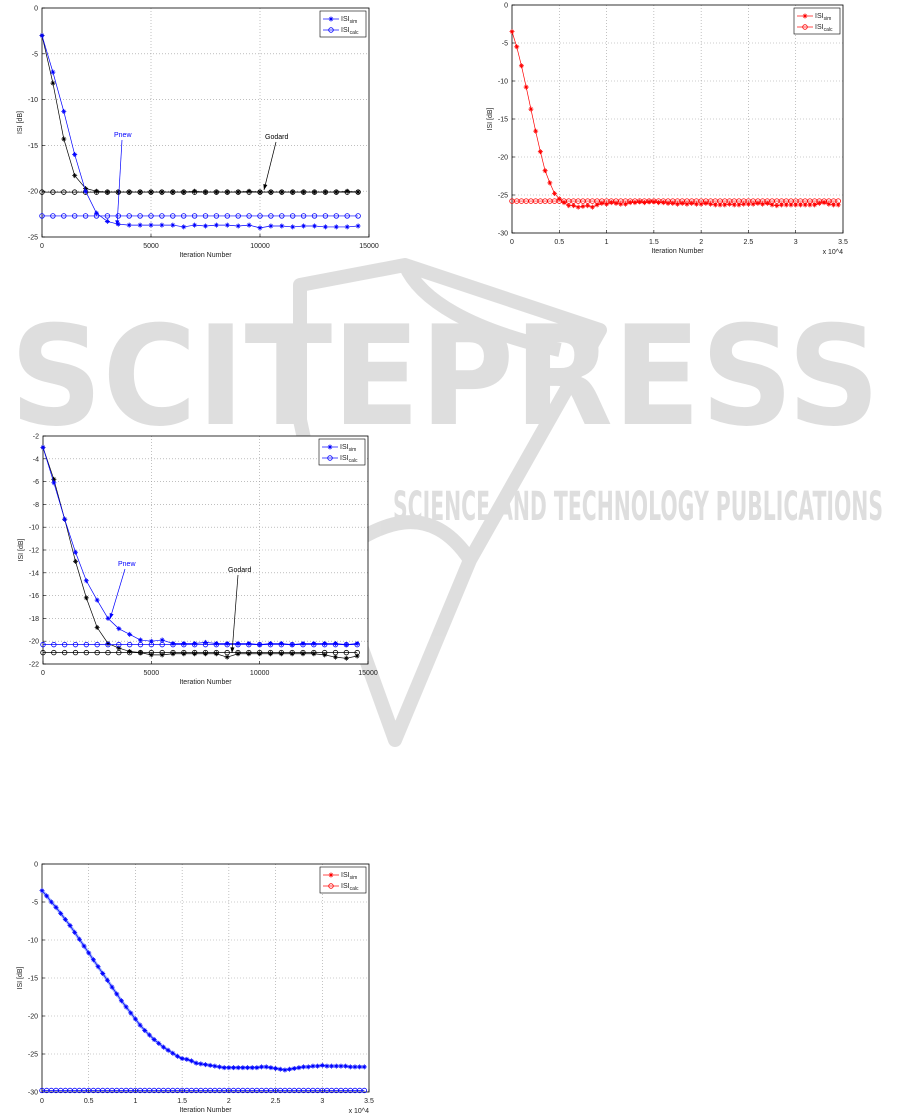 This screenshot has width=901, height=1116. What do you see at coordinates (270, 166) in the screenshot?
I see `annotation-arrow` at bounding box center [270, 166].